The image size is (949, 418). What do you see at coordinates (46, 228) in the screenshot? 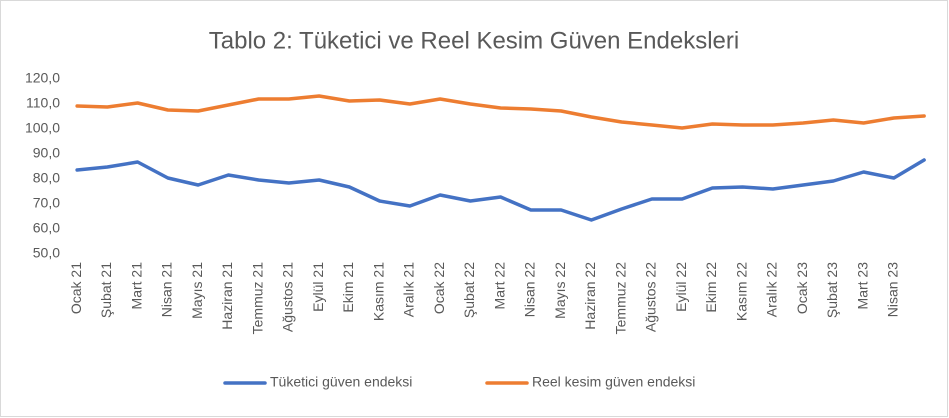
I see `y-tick-label: 60,0` at bounding box center [46, 228].